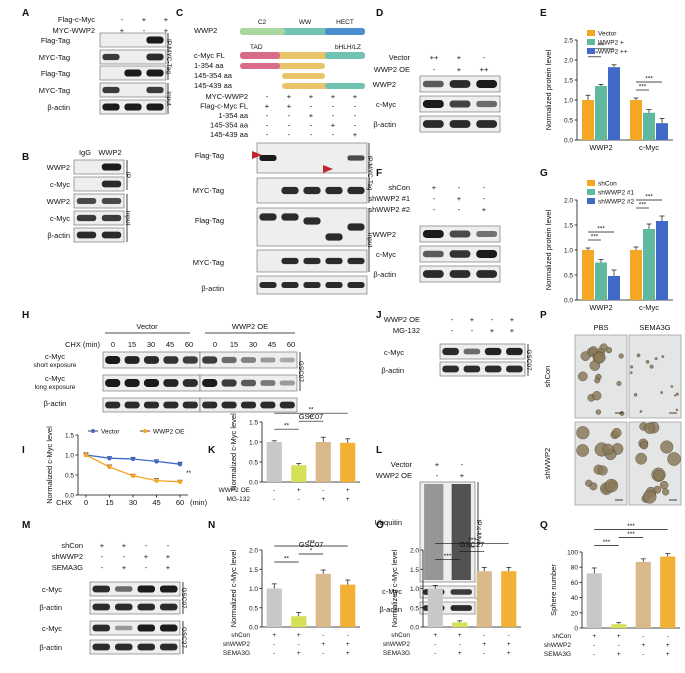 This screenshot has height=673, width=685. What do you see at coordinates (248, 405) in the screenshot?
I see `panel-h-blot-3b` at bounding box center [248, 405].